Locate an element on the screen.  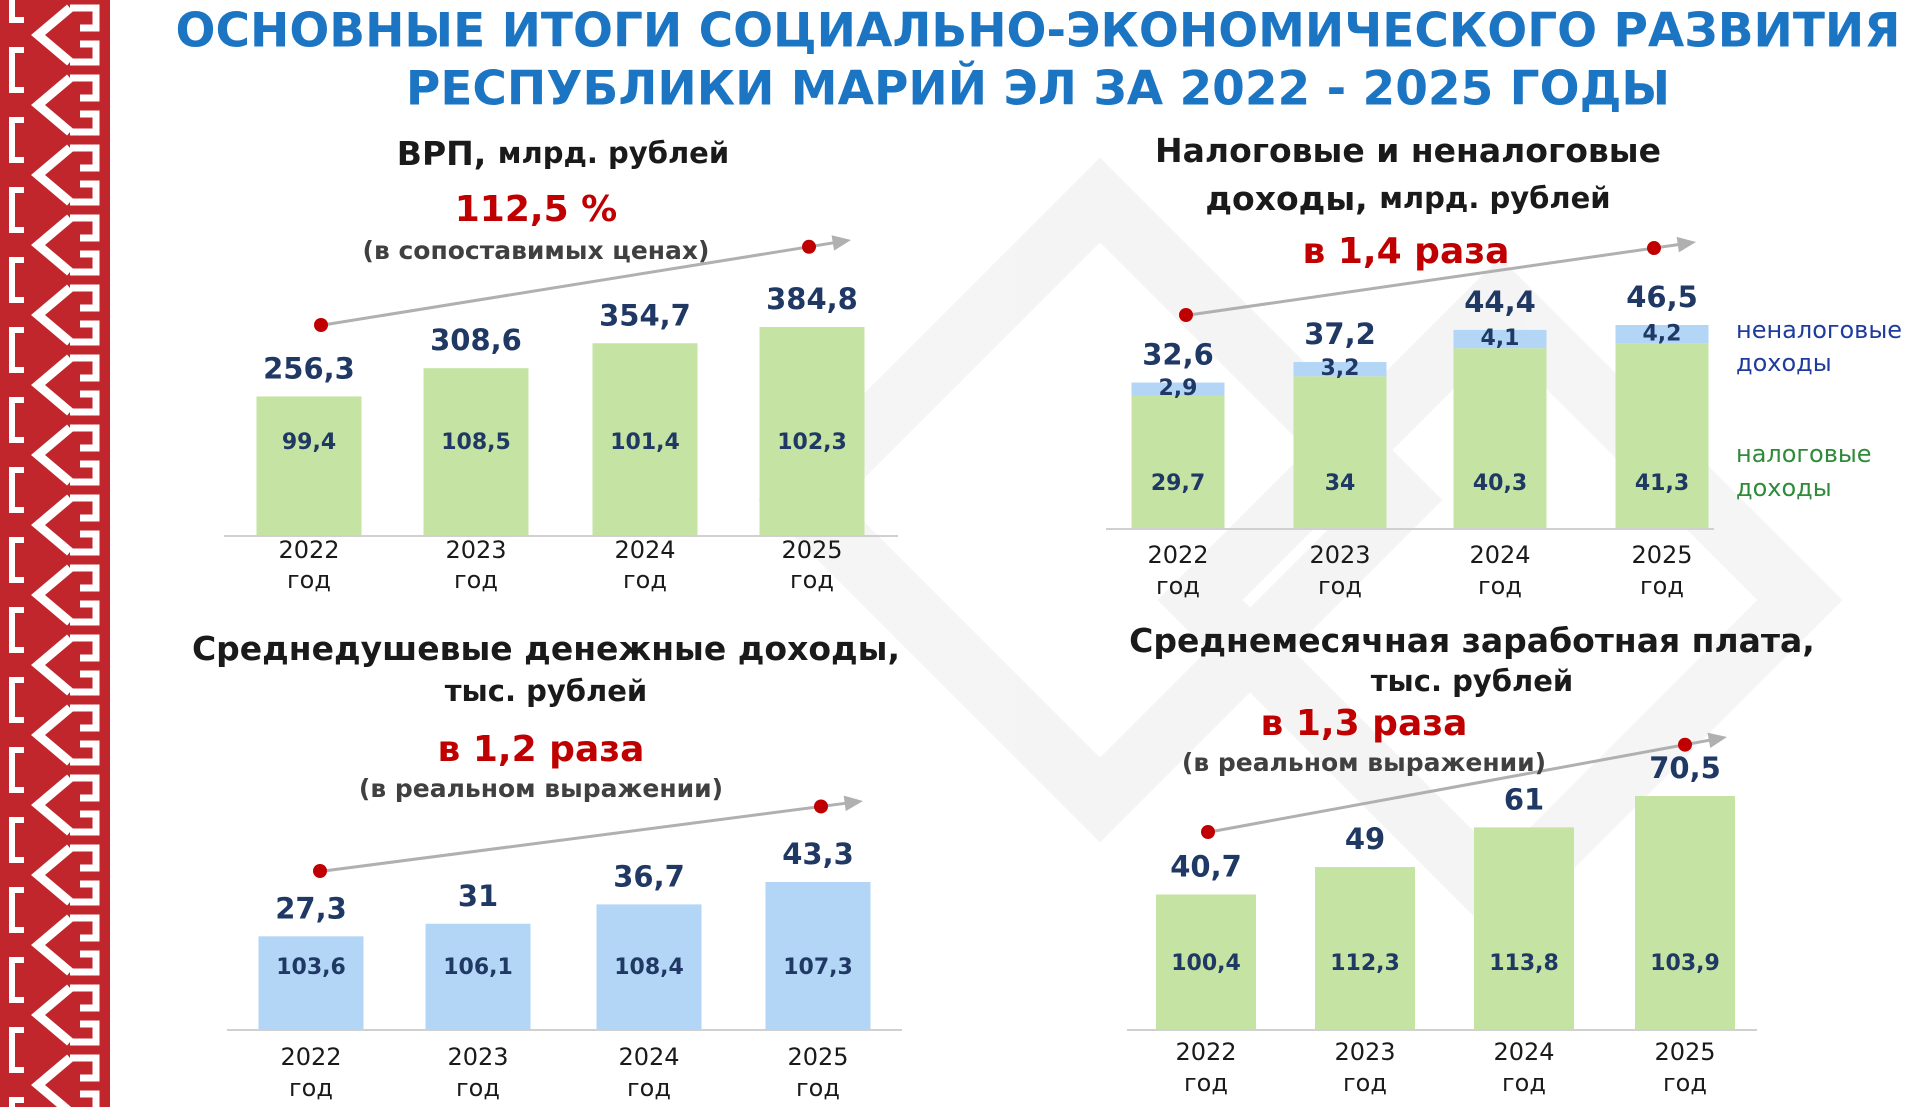
value-label: 384,8 is located at coordinates (812, 299).